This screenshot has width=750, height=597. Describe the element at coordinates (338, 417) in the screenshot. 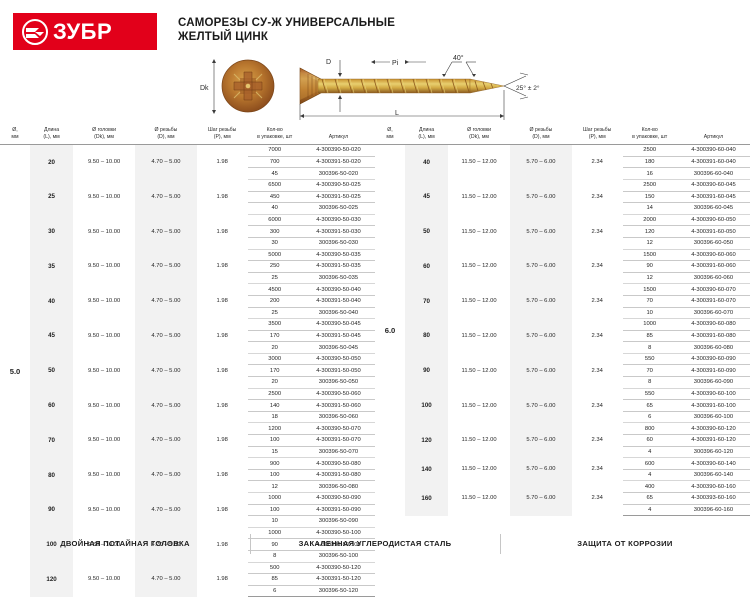

I see `cell-article: 300396-50-060` at that location.